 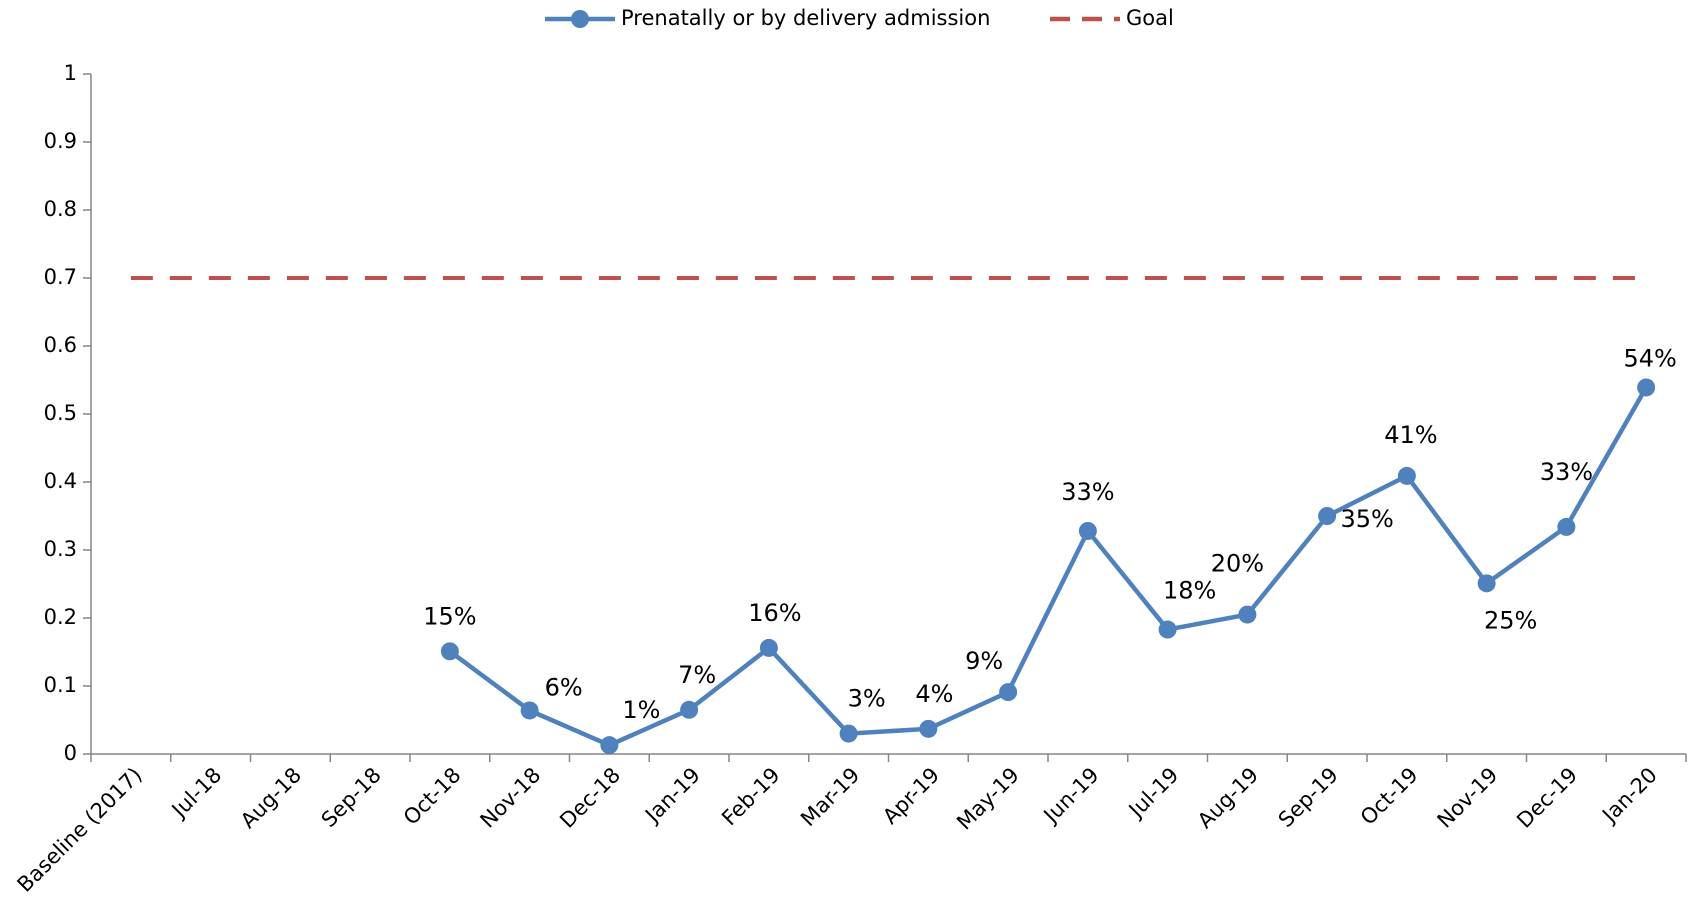 What do you see at coordinates (60, 481) in the screenshot?
I see `y-tick-label: 0.4` at bounding box center [60, 481].